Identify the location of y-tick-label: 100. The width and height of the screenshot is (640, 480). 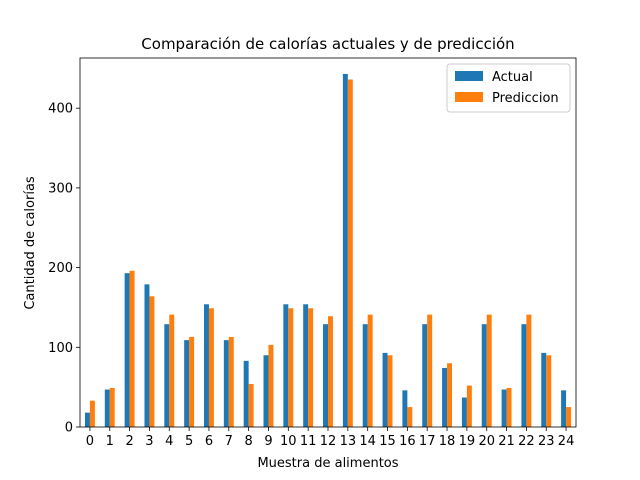
(60, 348).